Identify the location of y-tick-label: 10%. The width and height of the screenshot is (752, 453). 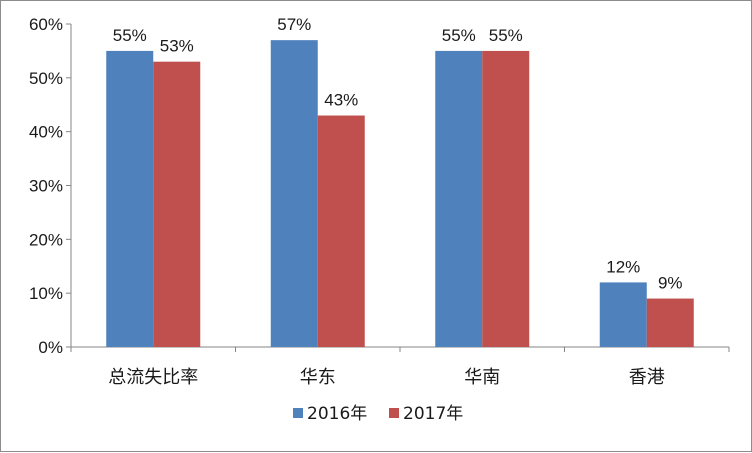
(46, 293).